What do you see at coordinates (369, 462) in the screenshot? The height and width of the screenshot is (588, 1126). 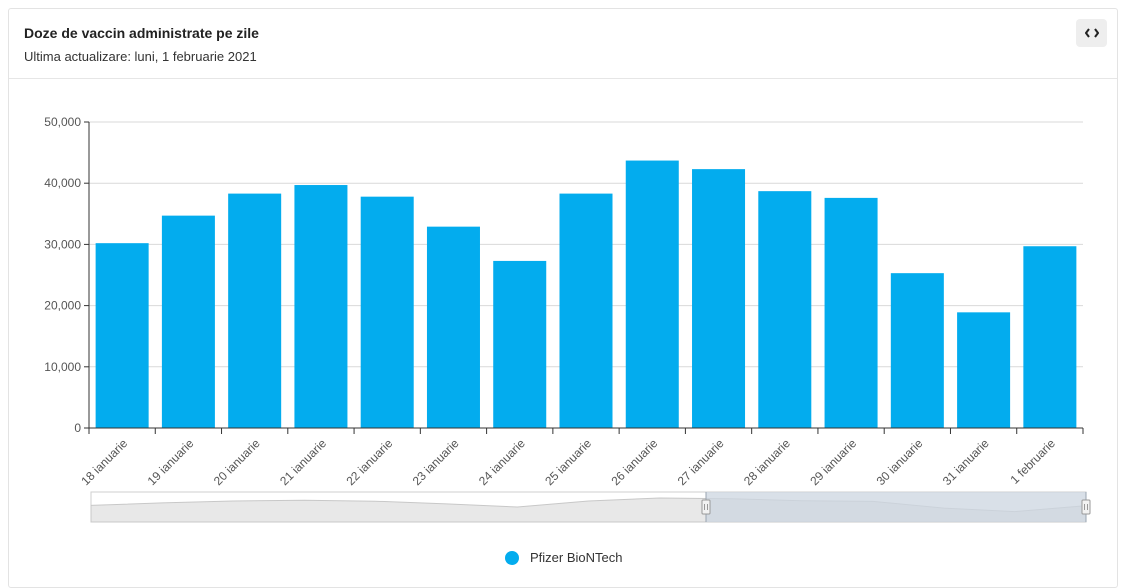 I see `x-tick-label: 22 ianuarie` at bounding box center [369, 462].